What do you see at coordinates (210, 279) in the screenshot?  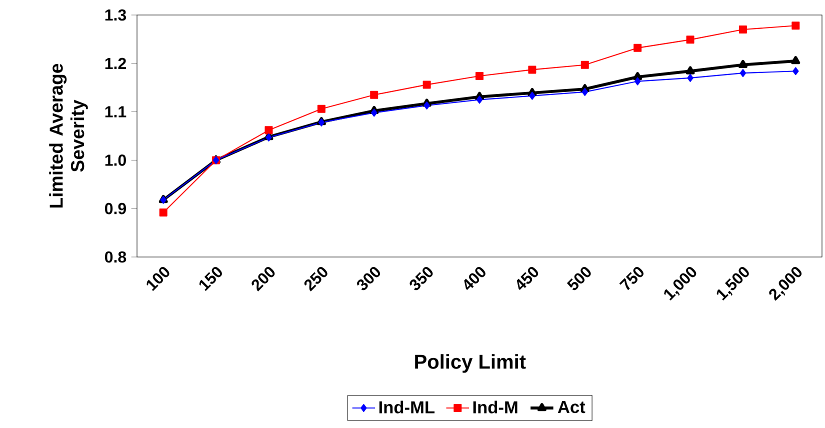 I see `x-tick-label: 150` at bounding box center [210, 279].